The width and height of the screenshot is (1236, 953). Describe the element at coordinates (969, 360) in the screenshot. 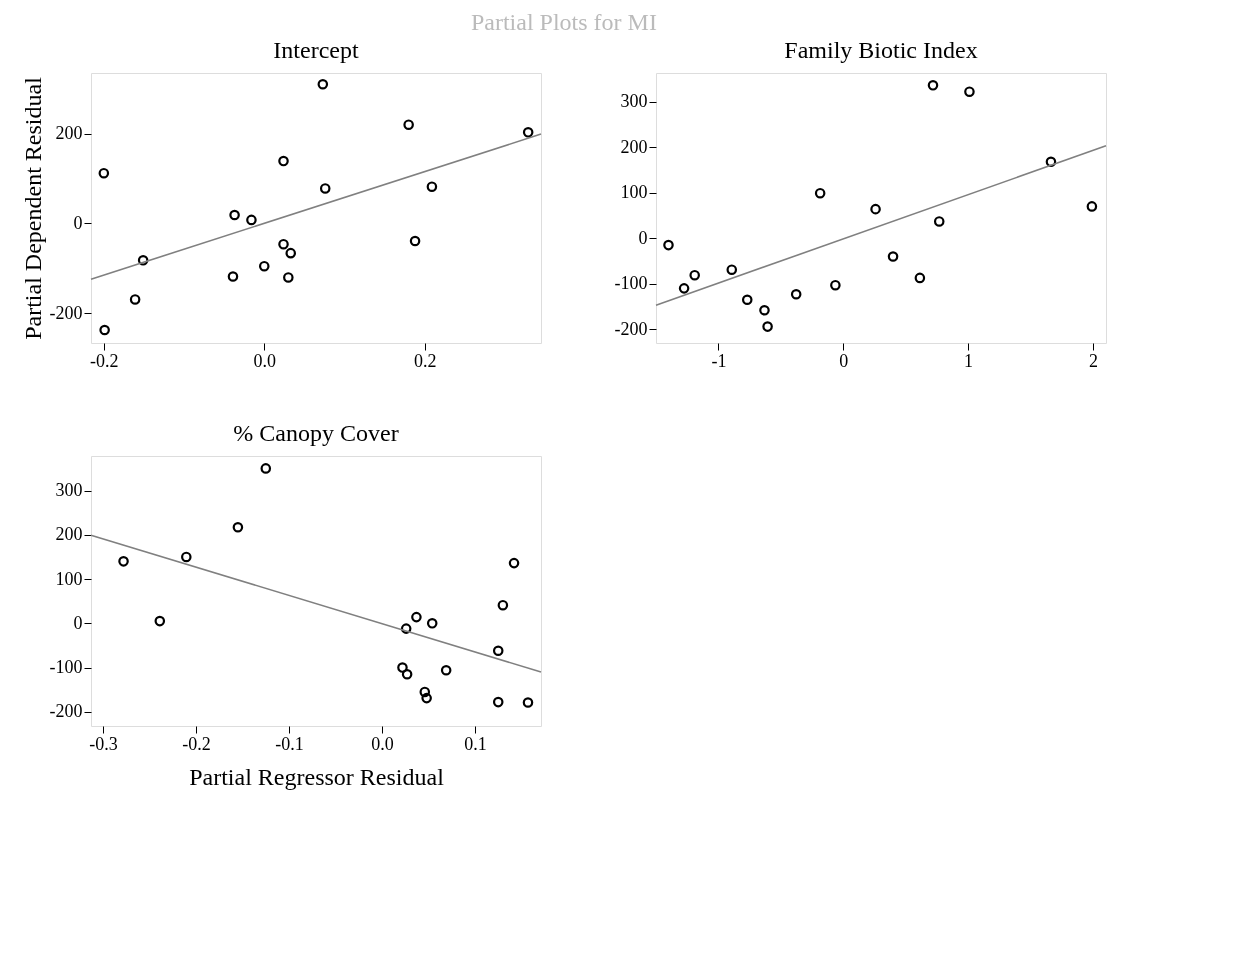

I see `x-tick-label: 1` at that location.